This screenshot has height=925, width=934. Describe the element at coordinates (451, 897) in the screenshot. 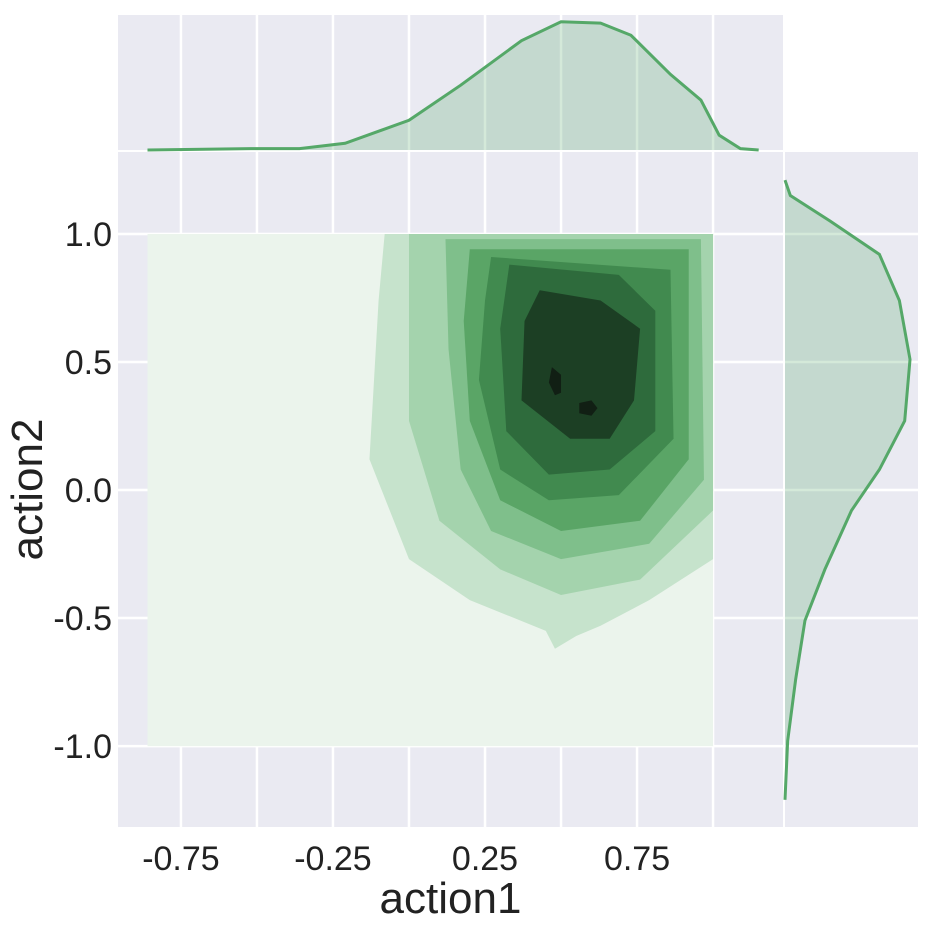

I see `x-axis-label: action1` at that location.